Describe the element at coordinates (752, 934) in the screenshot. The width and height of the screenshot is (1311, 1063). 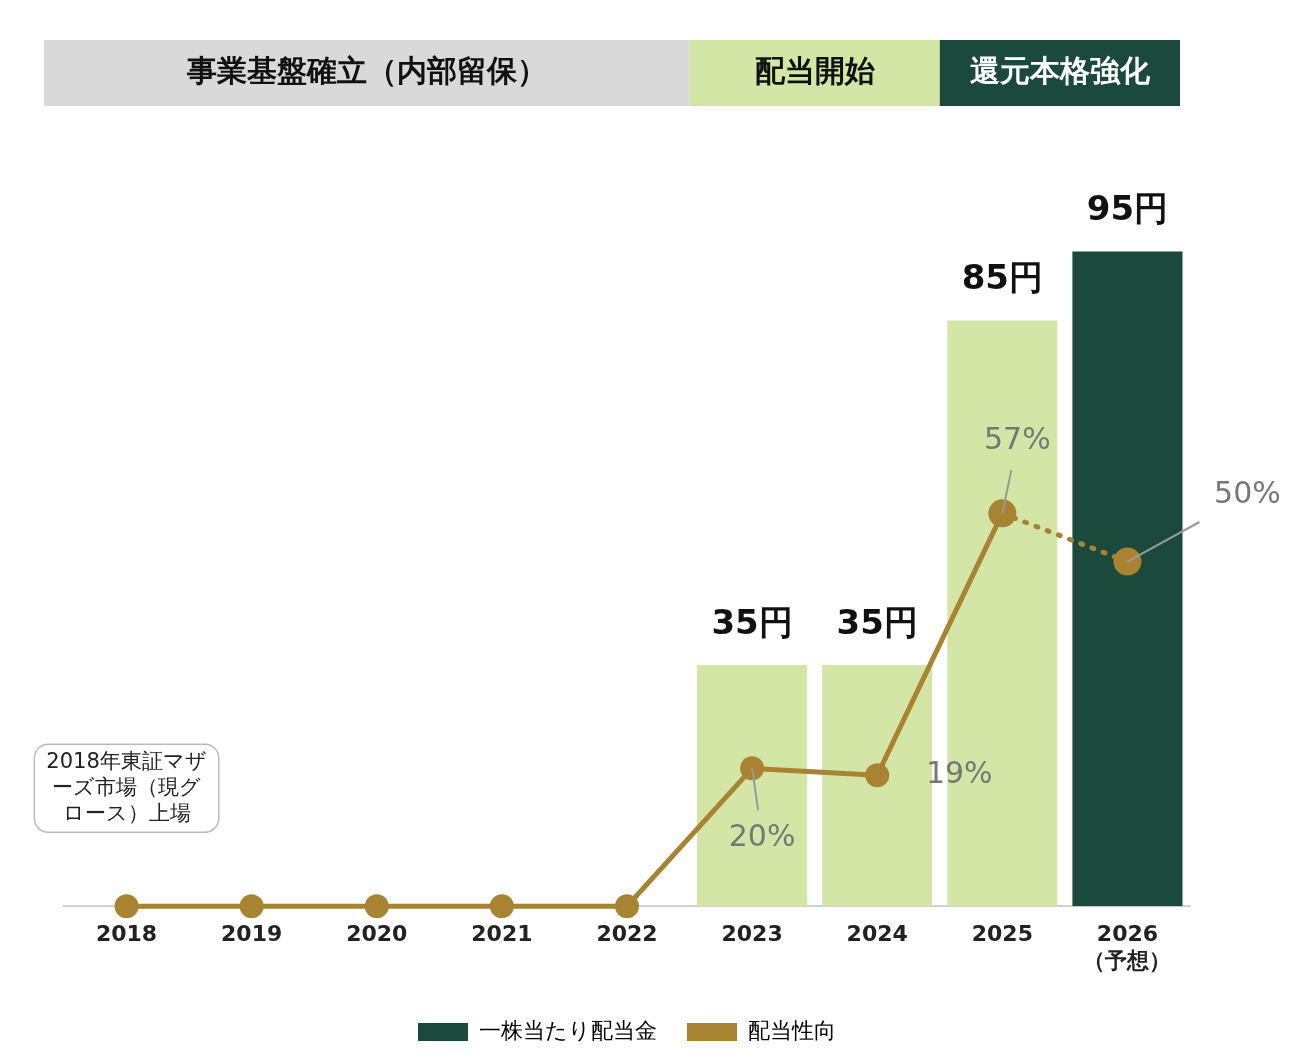
I see `x-tick-label: 2023` at that location.